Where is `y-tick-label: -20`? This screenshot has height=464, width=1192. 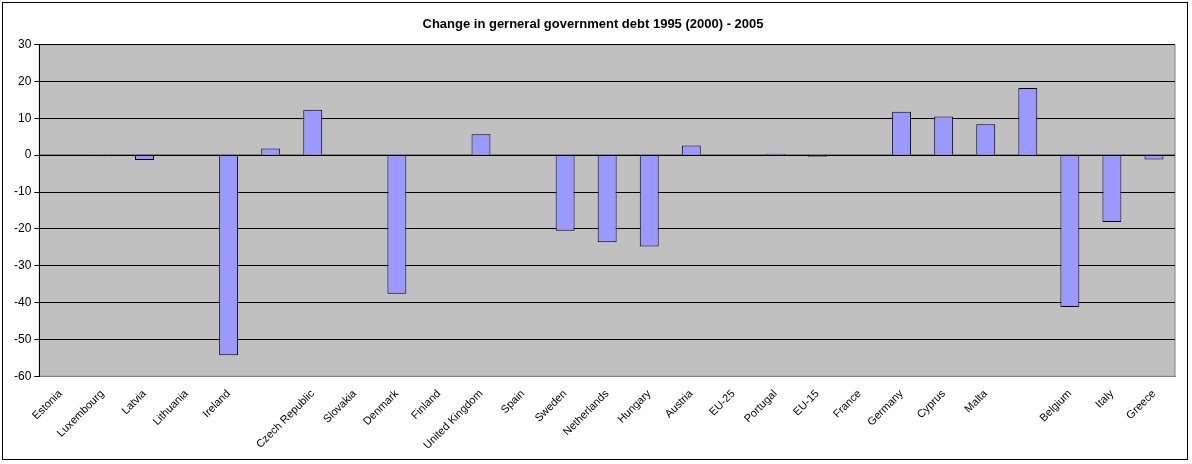 y-tick-label: -20 is located at coordinates (23, 228).